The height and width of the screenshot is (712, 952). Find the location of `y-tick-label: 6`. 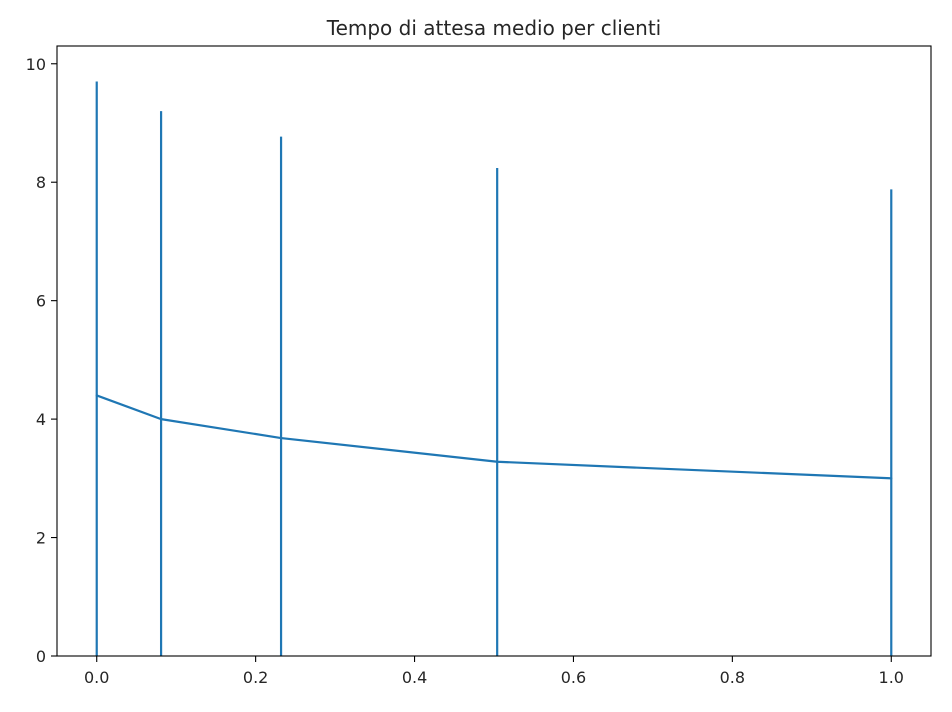

y-tick-label: 6 is located at coordinates (41, 301).